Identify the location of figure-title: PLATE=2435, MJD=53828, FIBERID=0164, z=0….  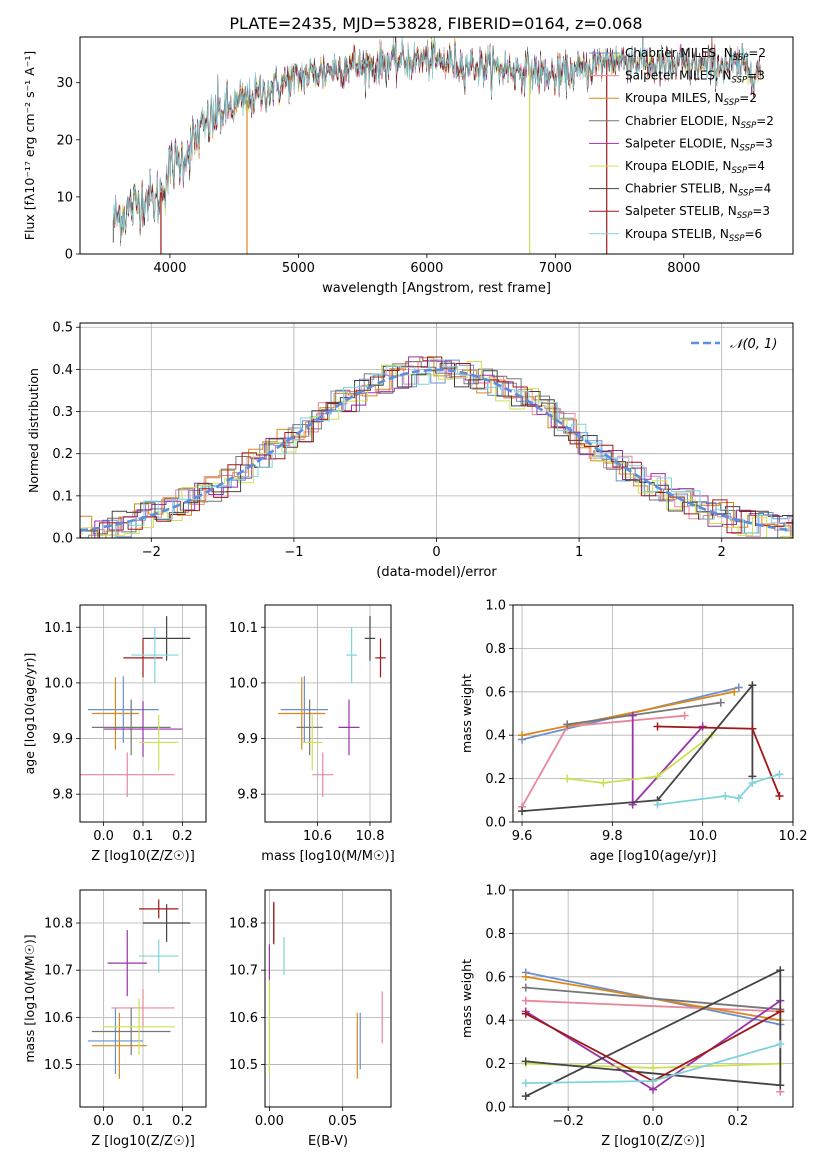
(435, 23).